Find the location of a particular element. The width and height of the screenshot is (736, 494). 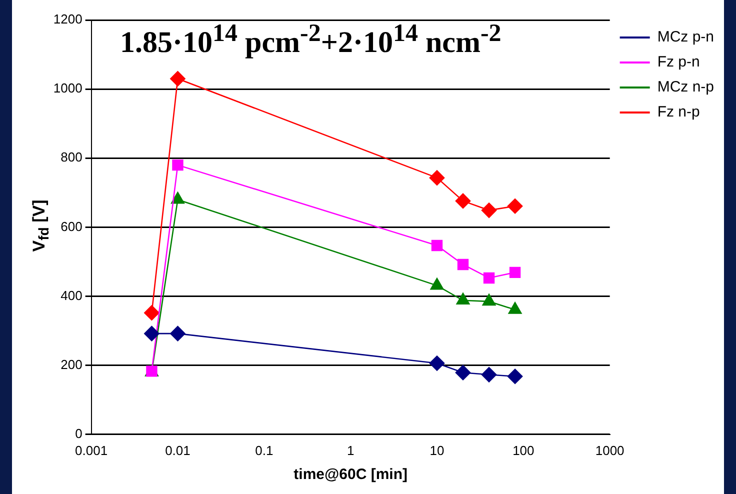

x-tick-label: 0.001 is located at coordinates (91, 450).